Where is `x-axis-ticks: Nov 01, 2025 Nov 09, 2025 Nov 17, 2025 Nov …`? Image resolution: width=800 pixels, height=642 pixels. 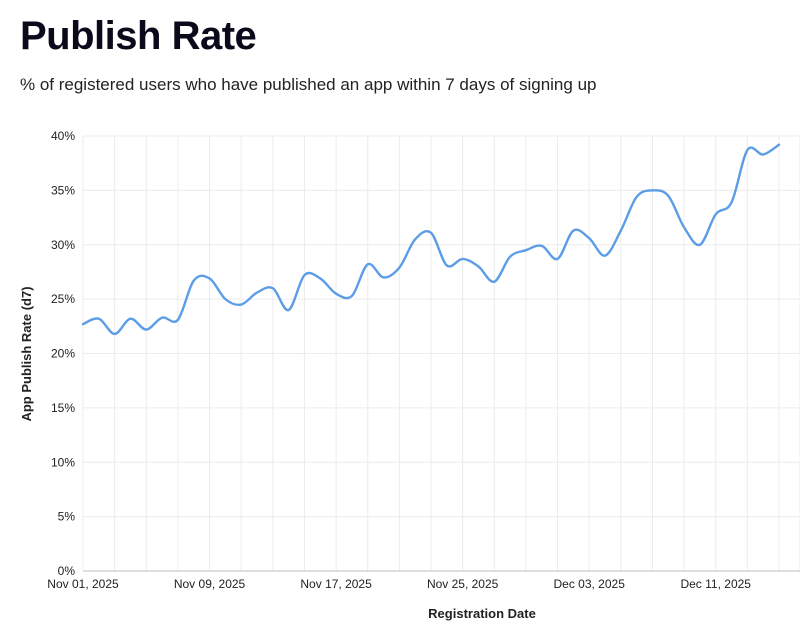
x-axis-ticks: Nov 01, 2025 Nov 09, 2025 Nov 17, 2025 Nov … is located at coordinates (399, 584).